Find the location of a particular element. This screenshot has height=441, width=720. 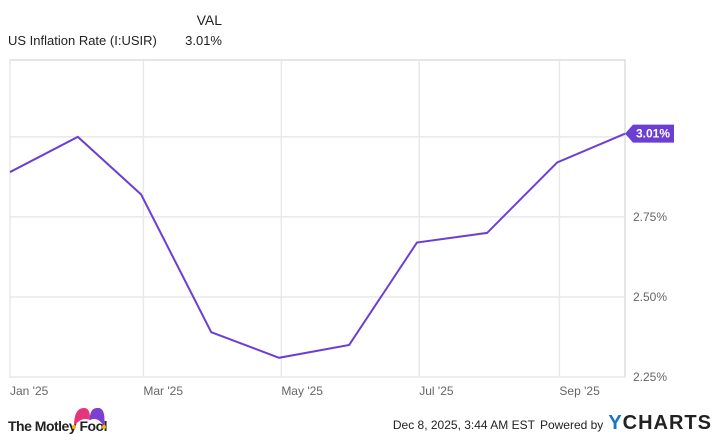

x-tick-label: Mar '25 is located at coordinates (163, 391).